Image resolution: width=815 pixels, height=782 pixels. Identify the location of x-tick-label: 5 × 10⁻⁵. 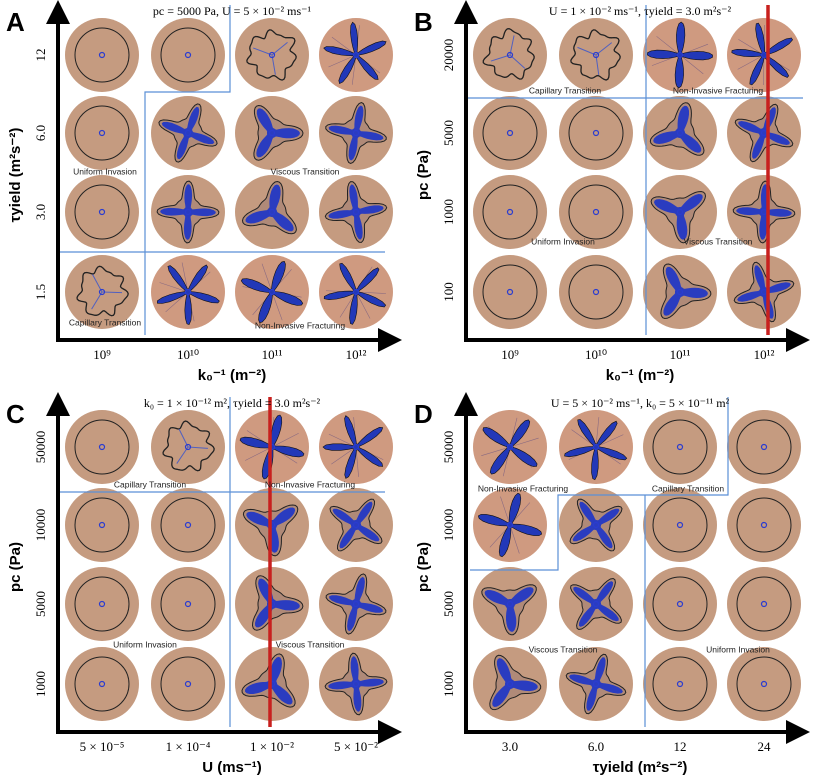
(102, 746).